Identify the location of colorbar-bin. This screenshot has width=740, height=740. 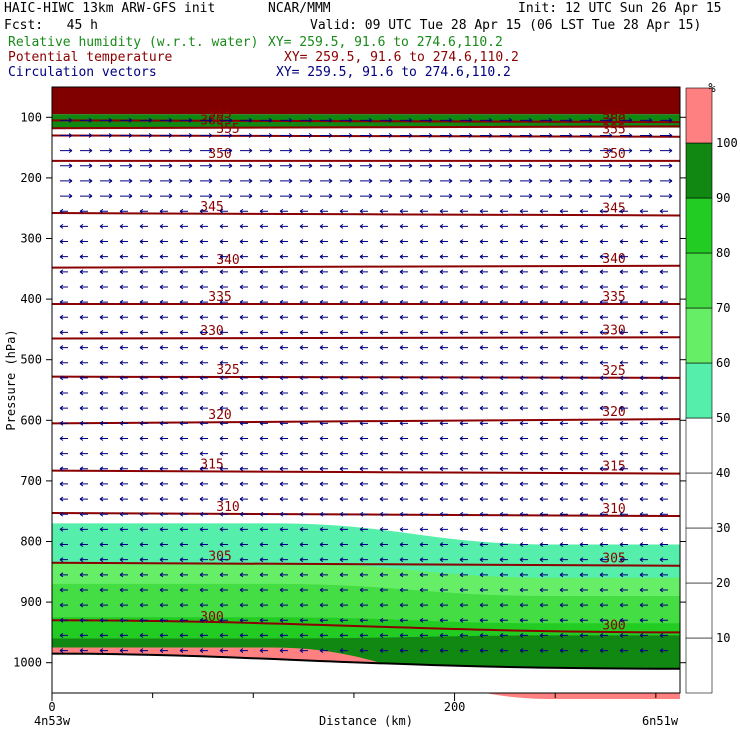
(699, 445).